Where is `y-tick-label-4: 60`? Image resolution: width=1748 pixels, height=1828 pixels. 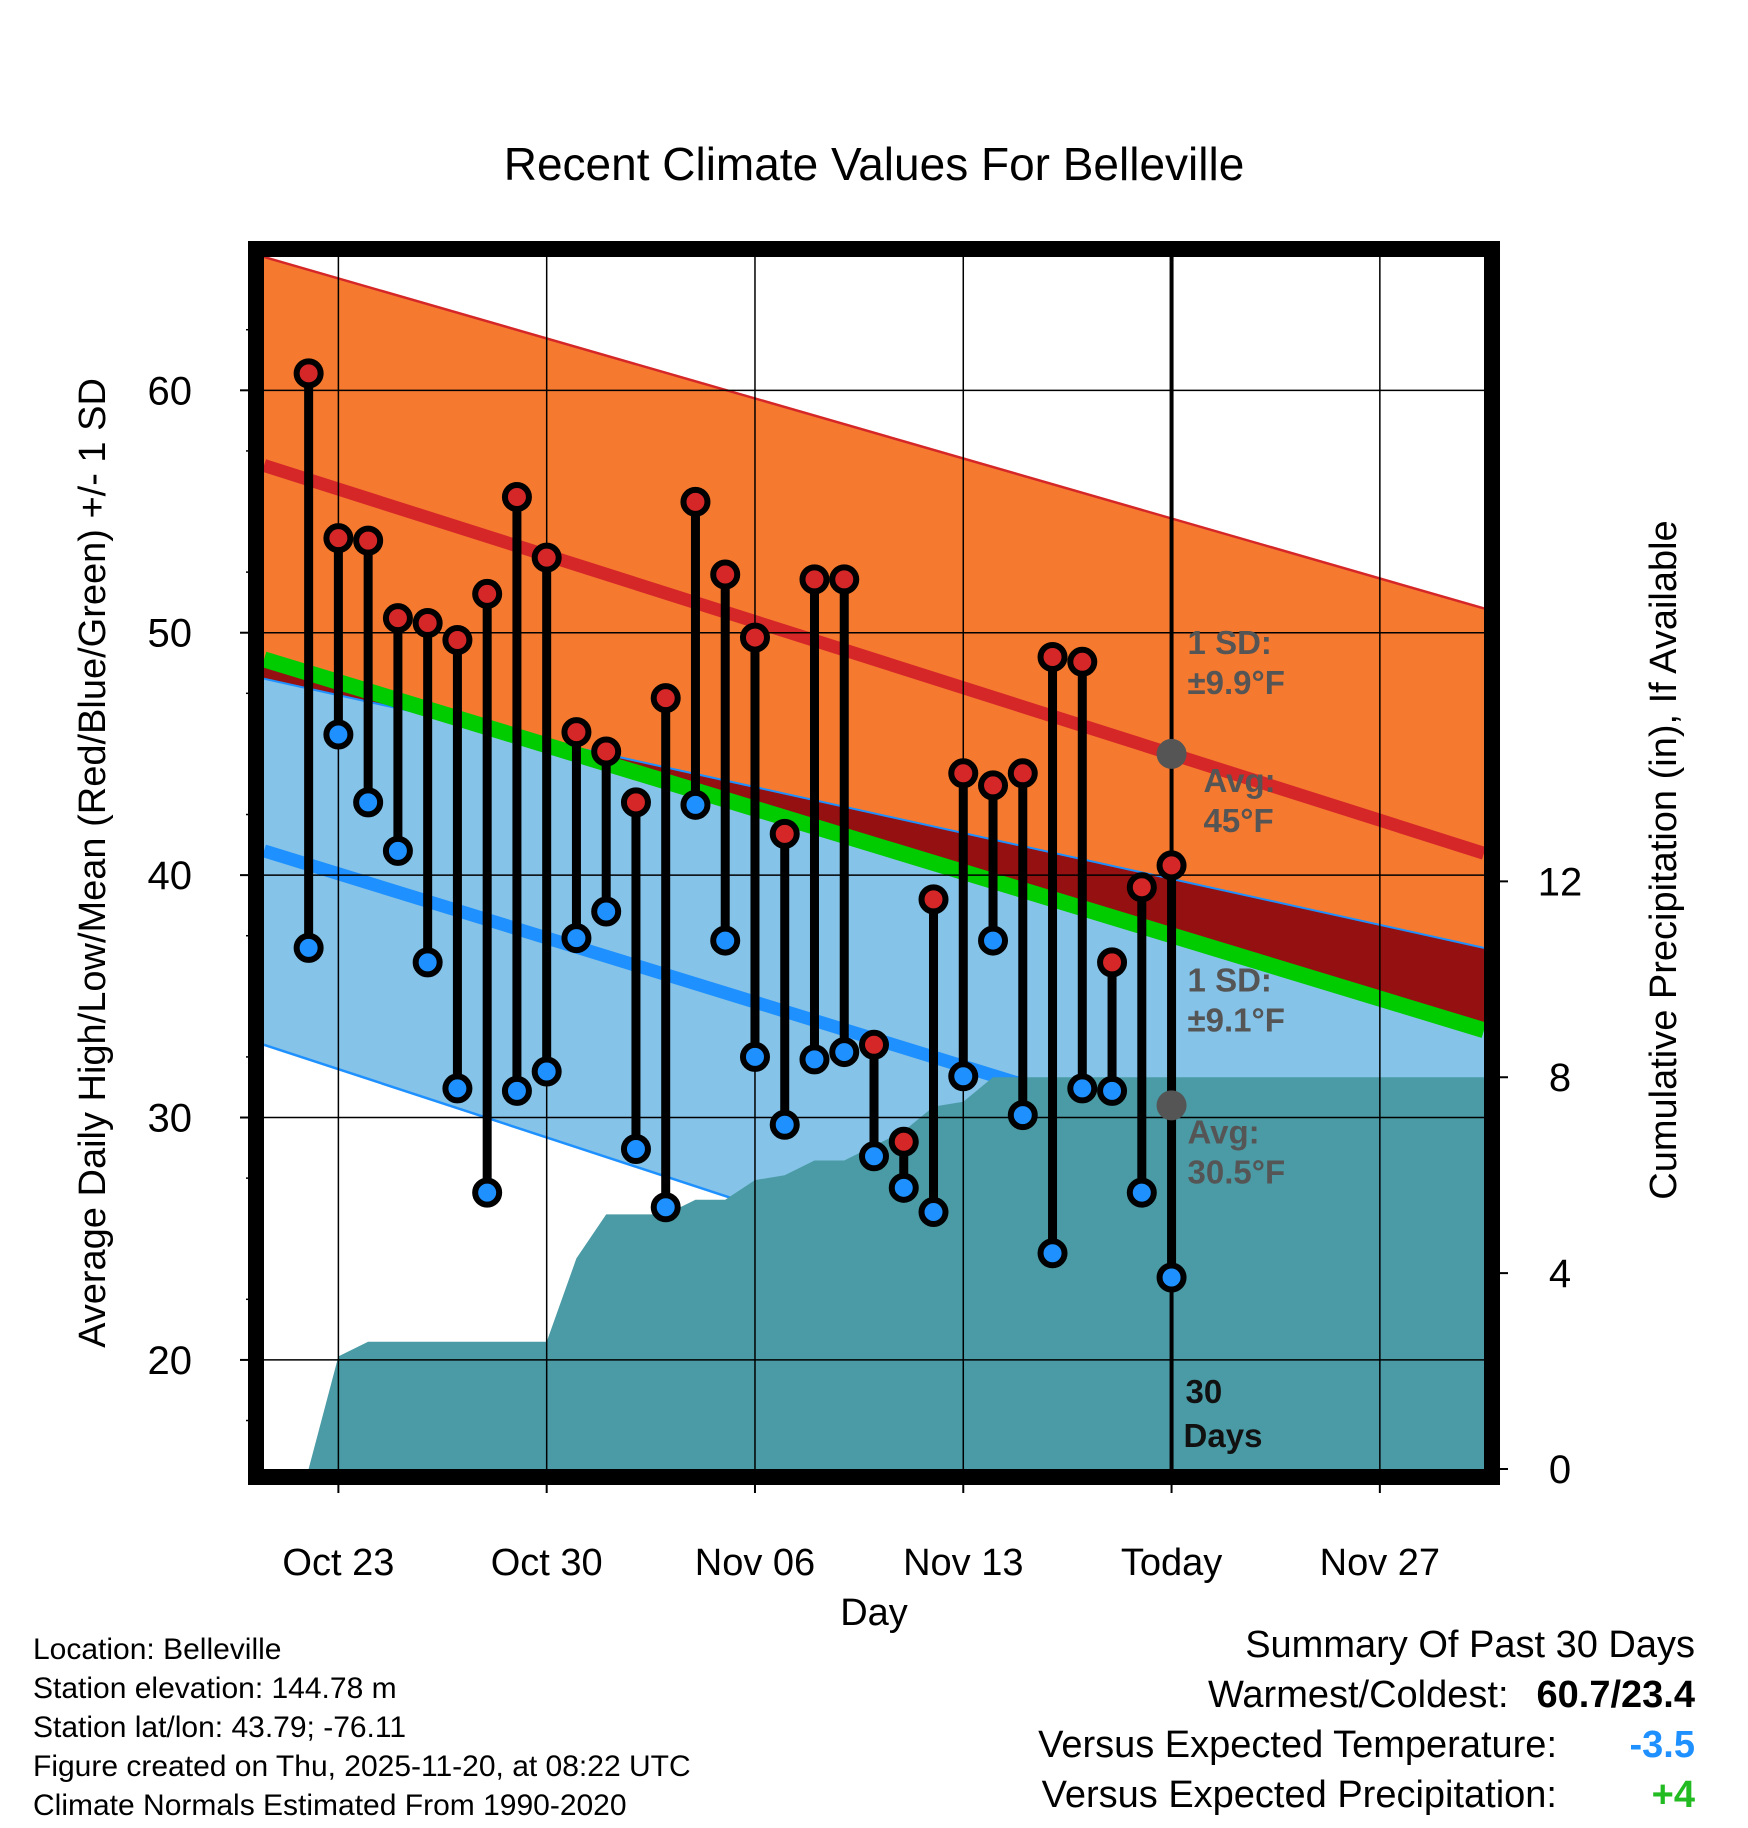
y-tick-label-4: 60 is located at coordinates (170, 391).